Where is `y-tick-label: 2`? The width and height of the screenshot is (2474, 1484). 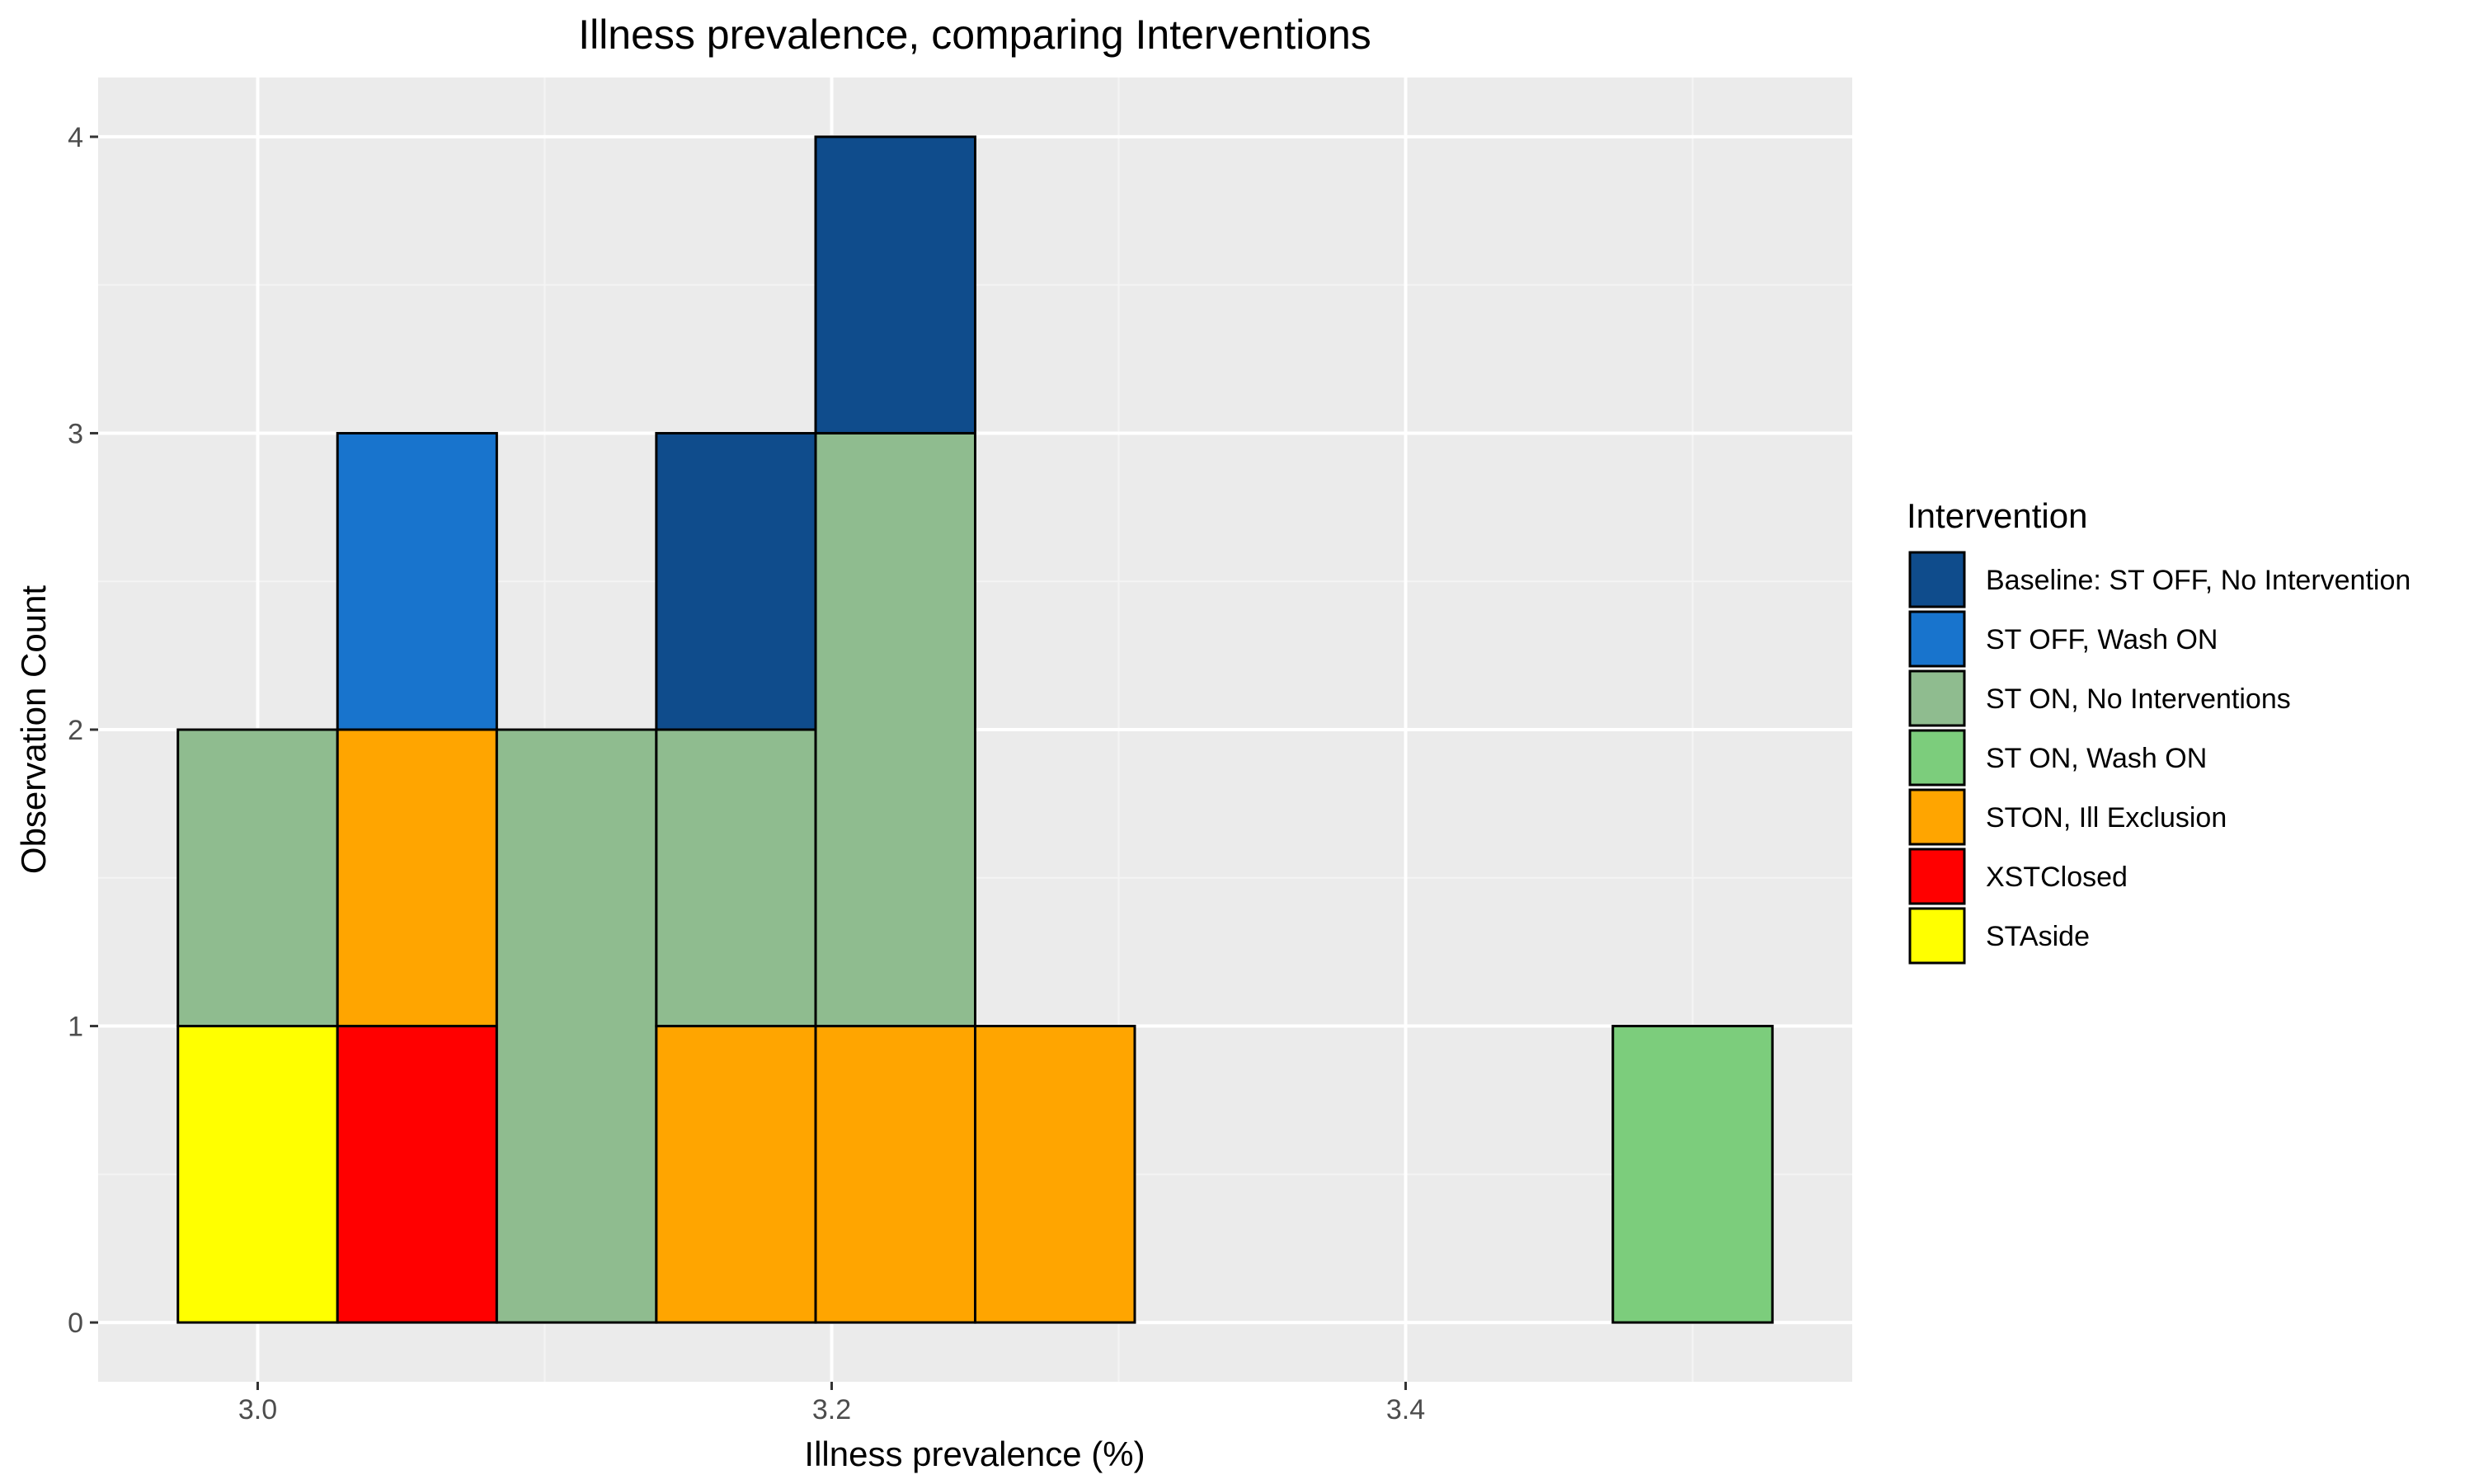 y-tick-label: 2 is located at coordinates (75, 730).